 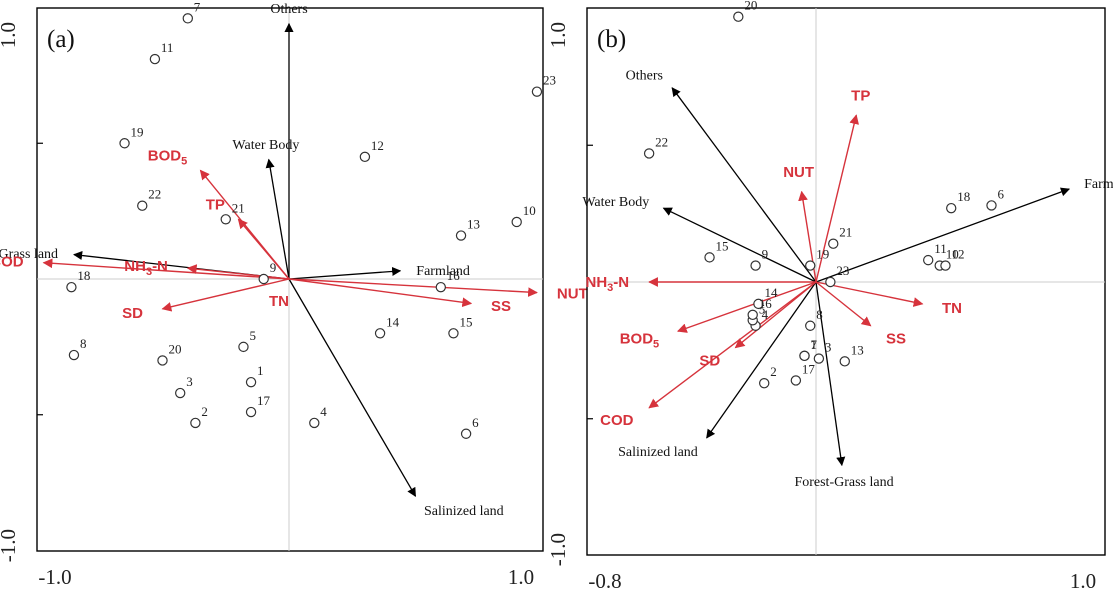 I want to click on x-tick-label-right: 1.0, so click(x=1083, y=581).